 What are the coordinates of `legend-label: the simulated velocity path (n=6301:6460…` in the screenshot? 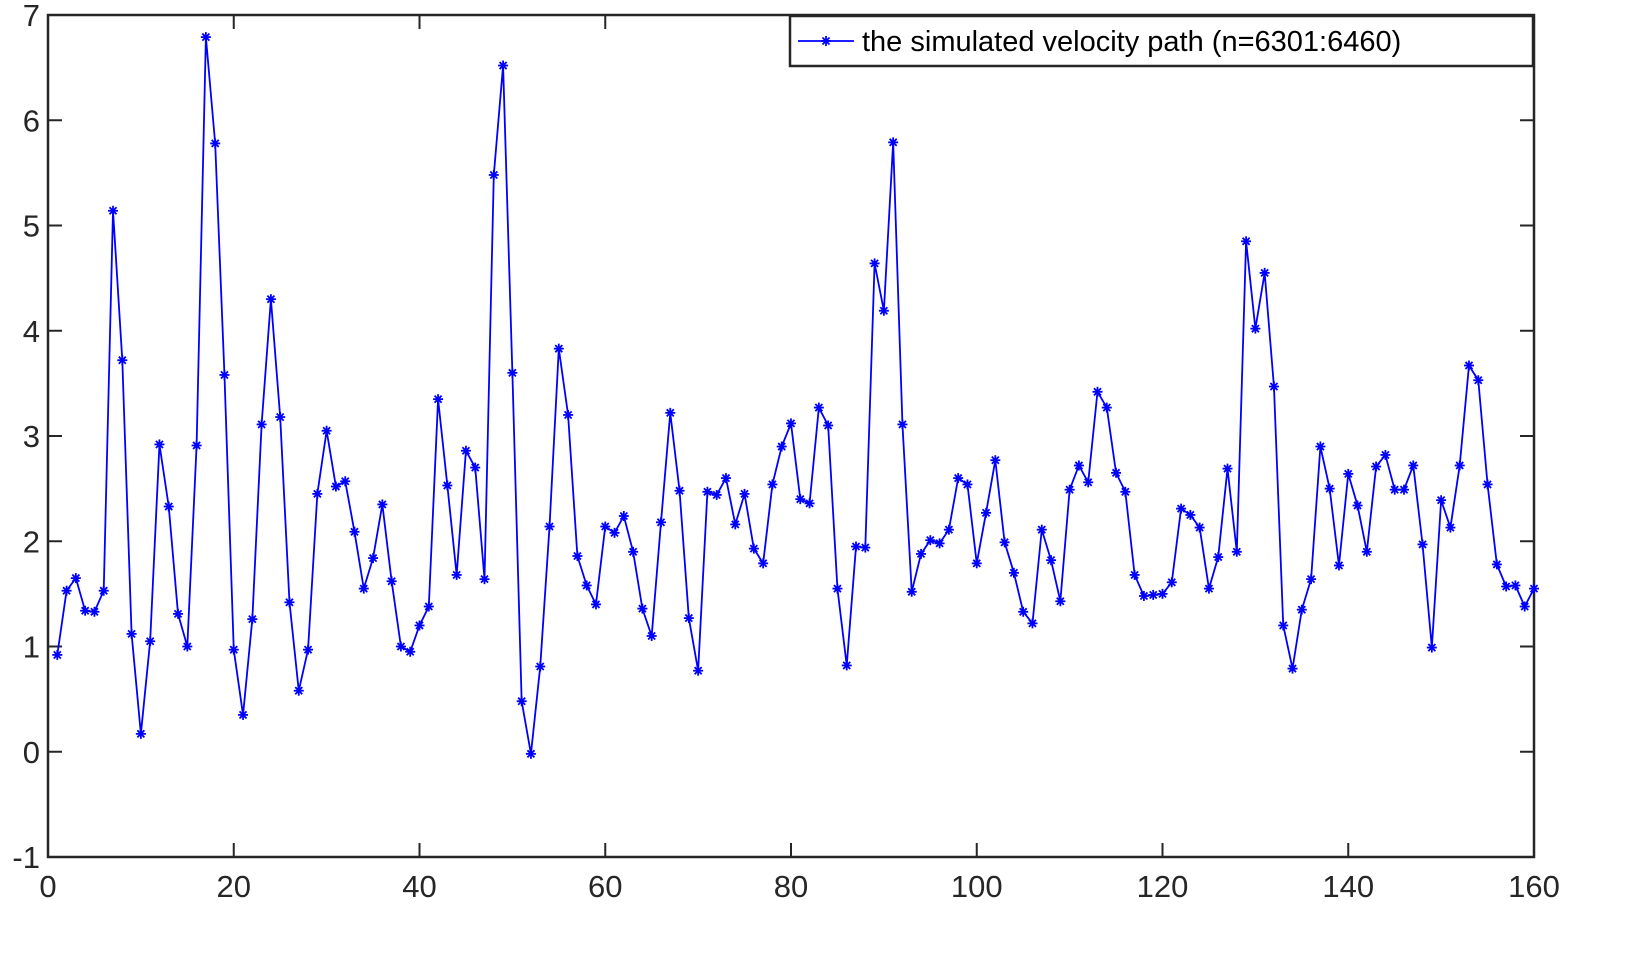 It's located at (1131, 42).